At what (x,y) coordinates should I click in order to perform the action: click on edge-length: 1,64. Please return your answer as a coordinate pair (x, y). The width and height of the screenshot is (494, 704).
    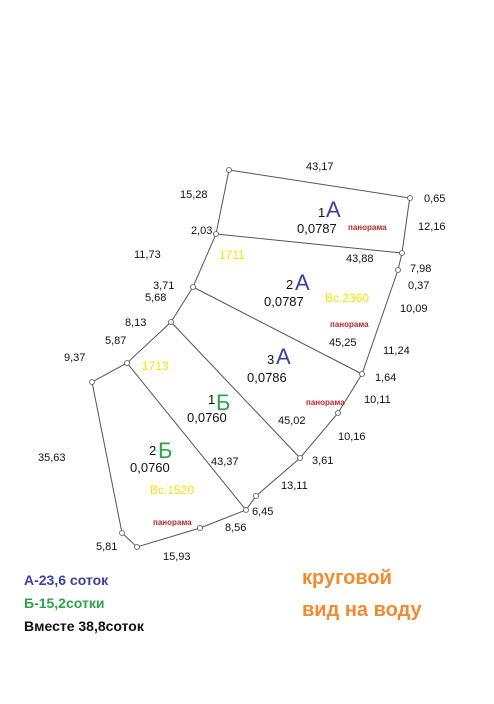
    Looking at the image, I should click on (385, 378).